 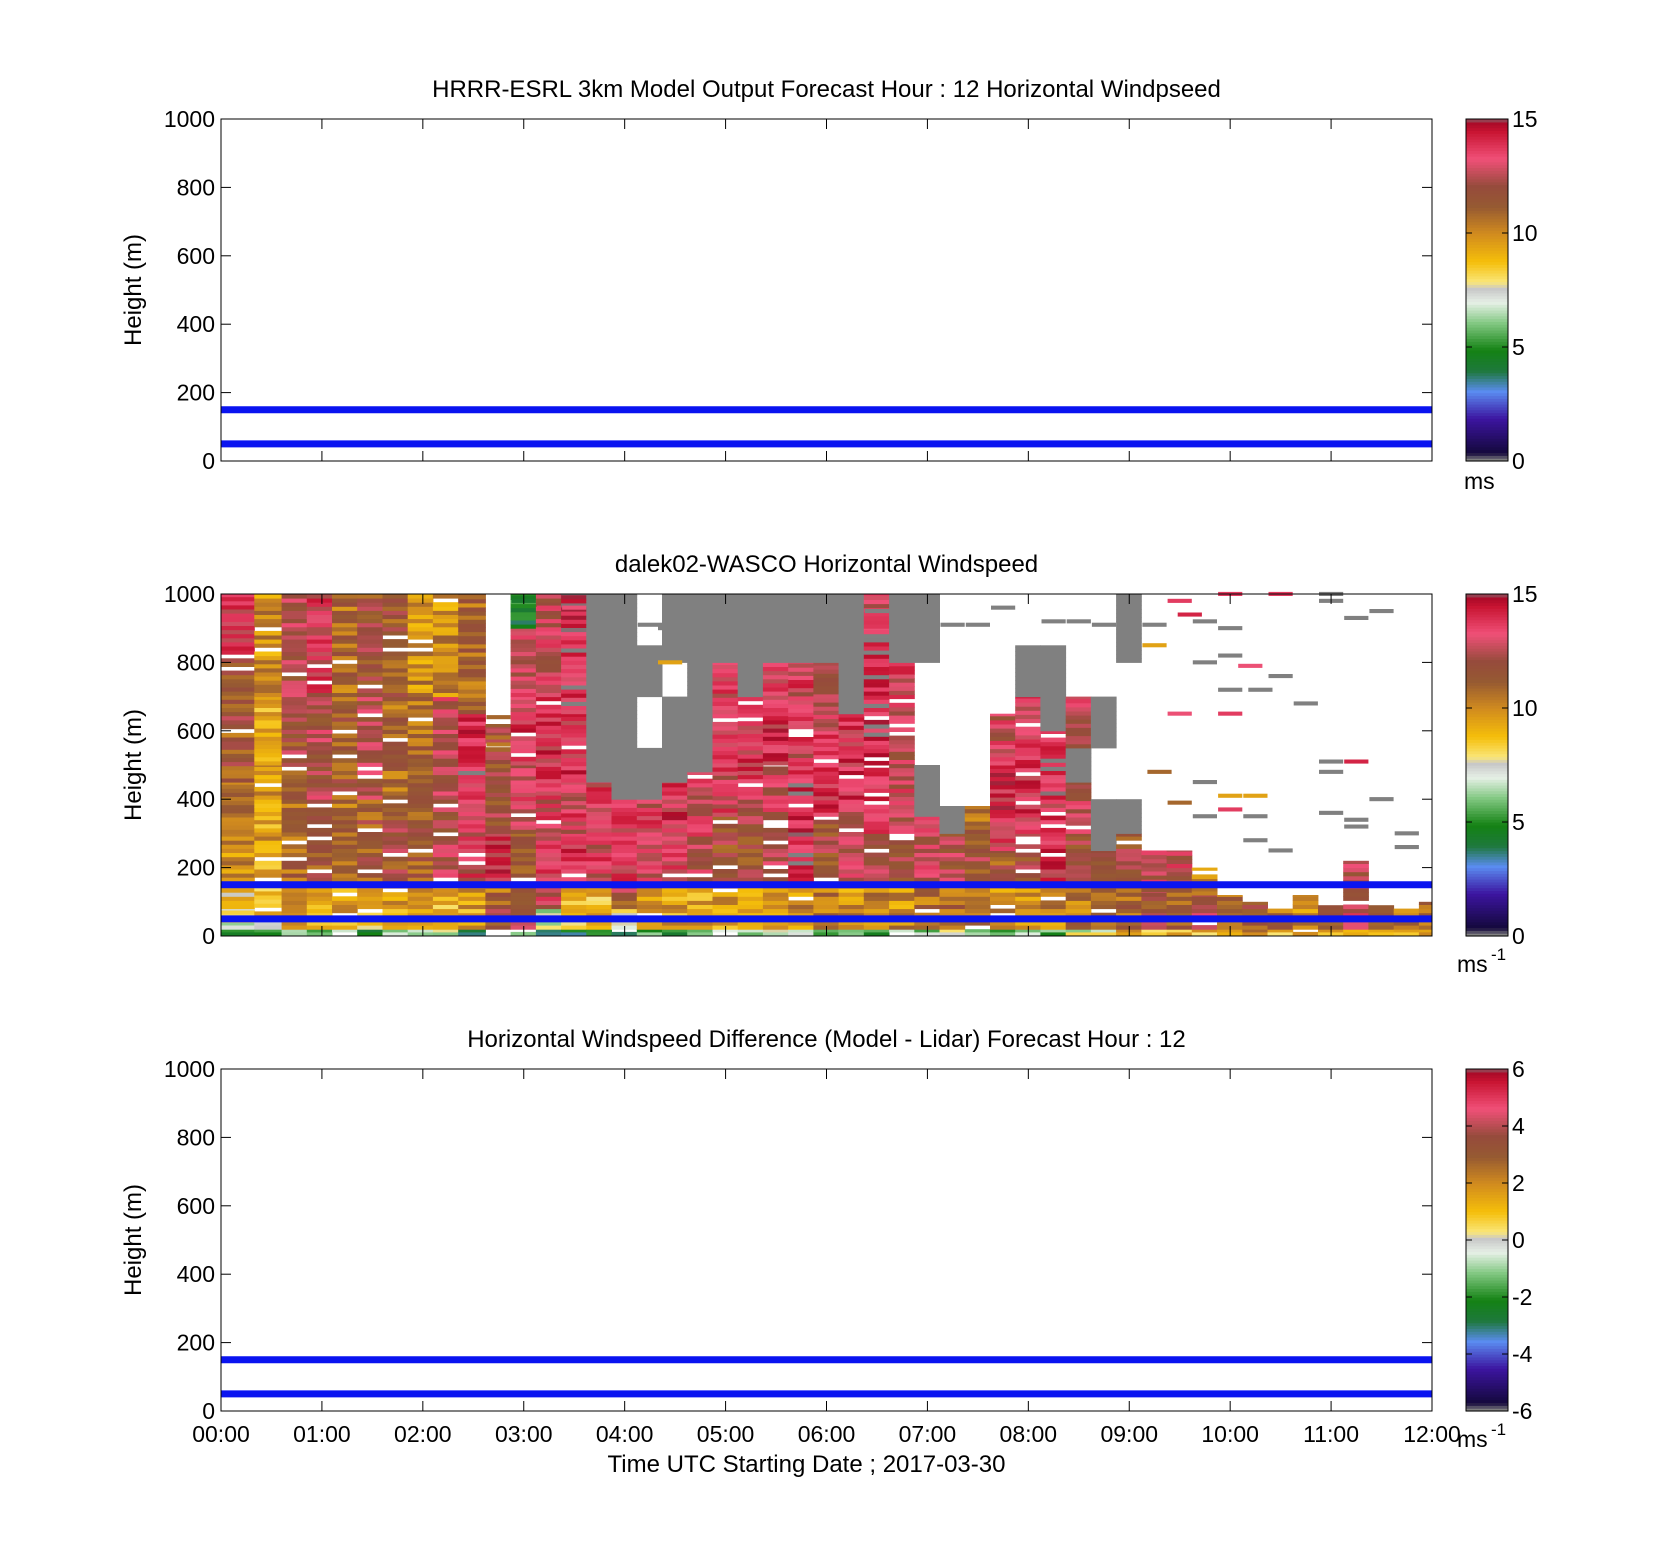 I want to click on x-tick-label: 10:00, so click(x=1230, y=1434).